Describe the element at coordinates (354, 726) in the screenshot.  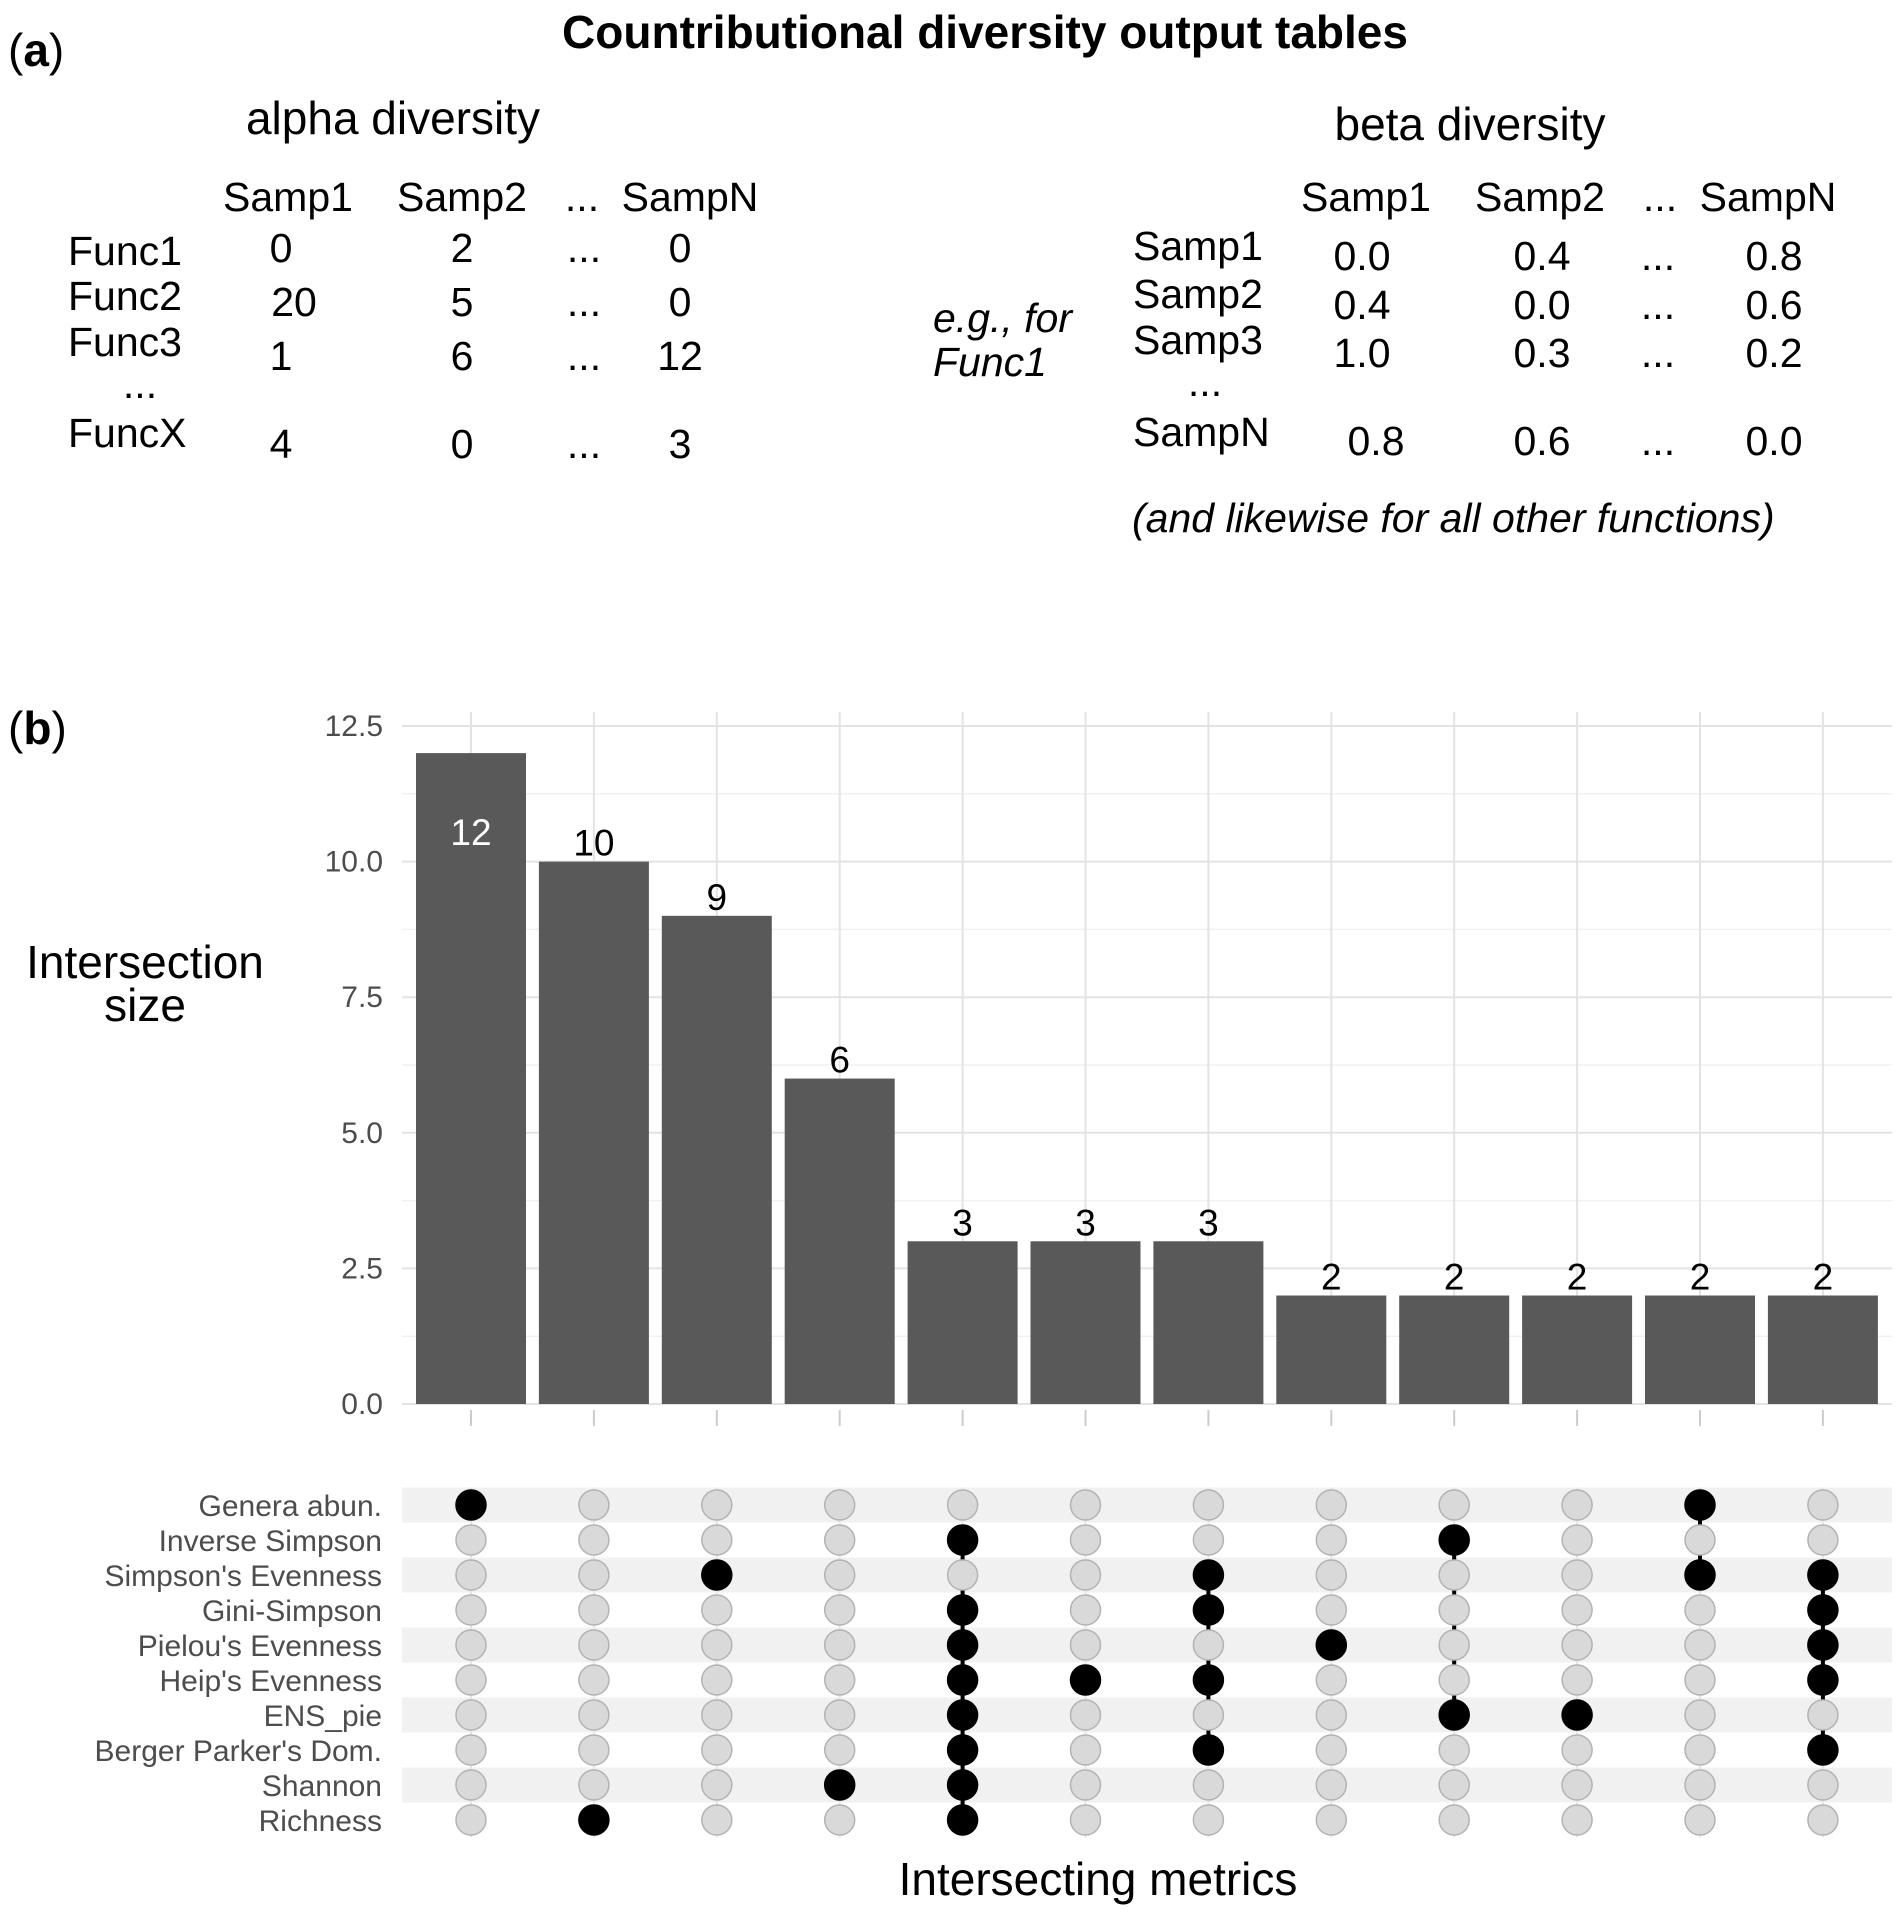
I see `y-tick-label: 12.5` at that location.